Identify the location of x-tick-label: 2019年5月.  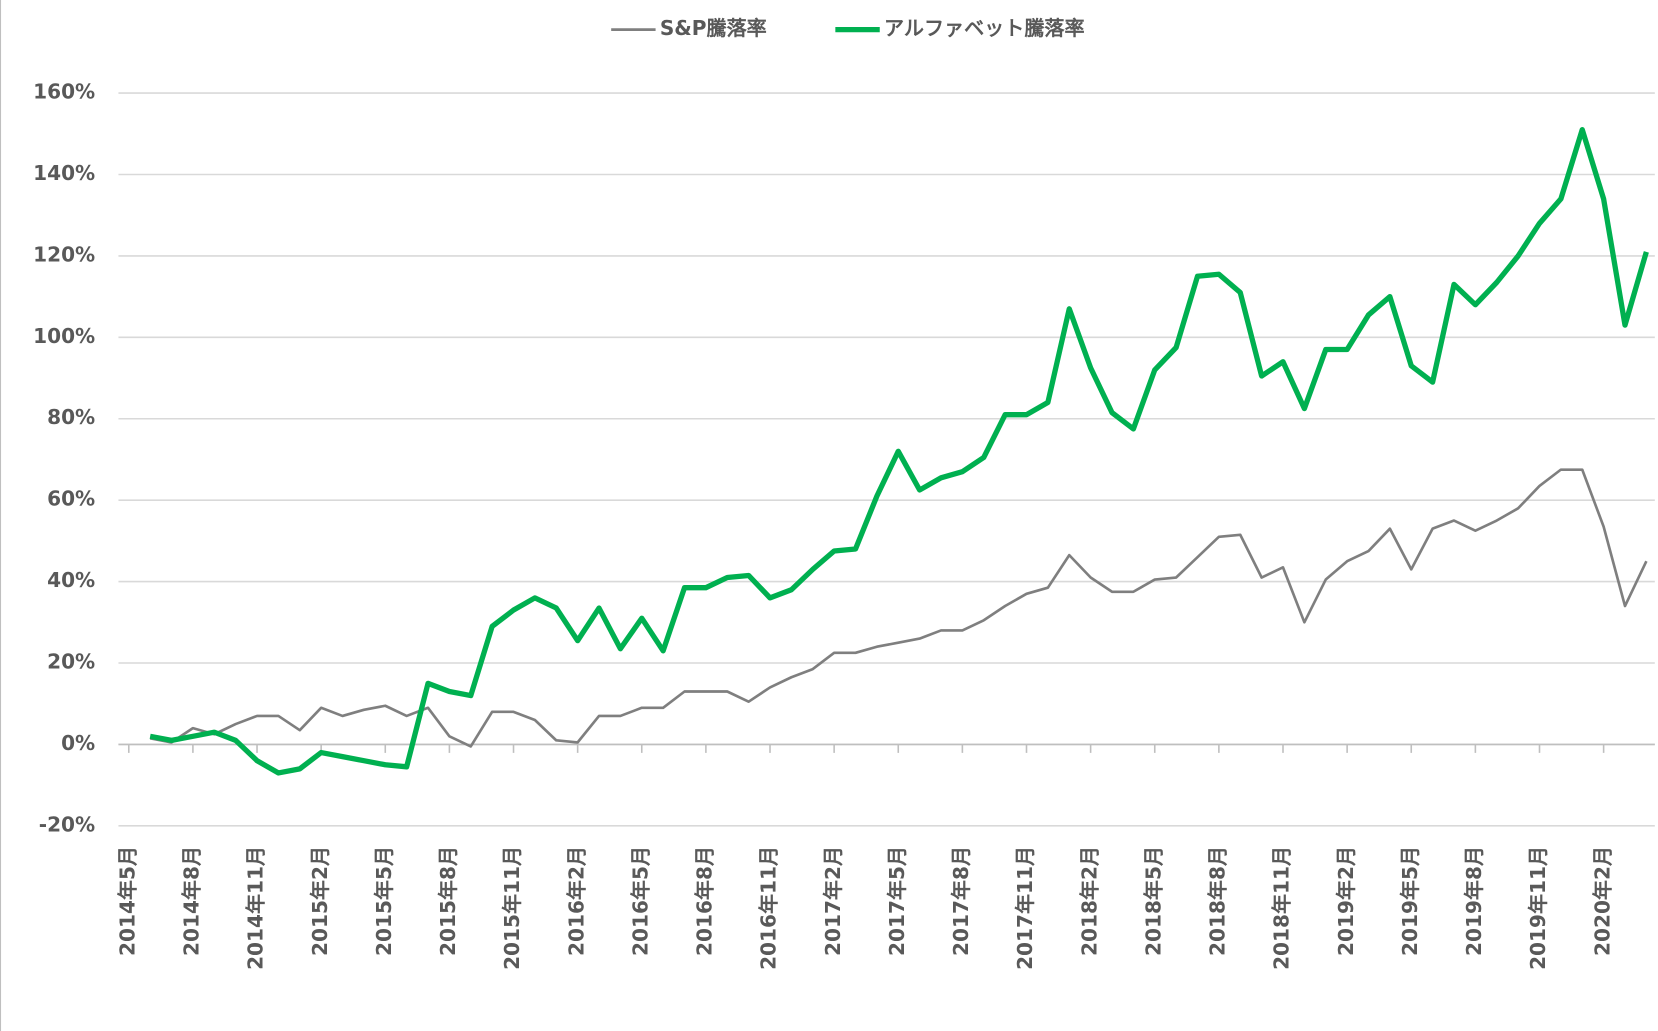
(1410, 901).